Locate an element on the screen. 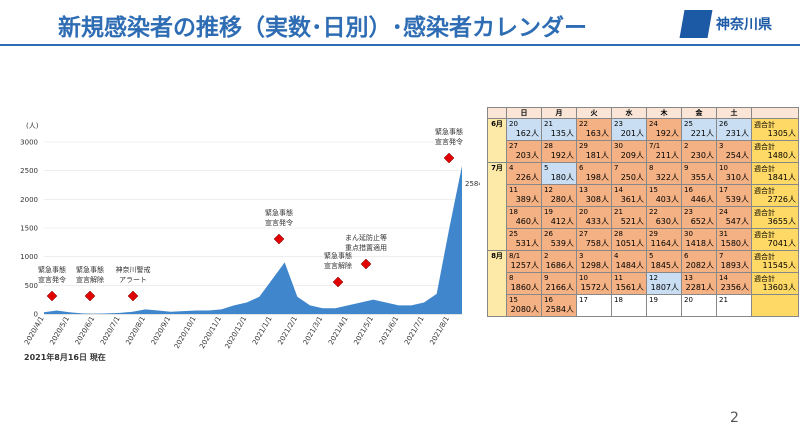  total-value: 3655人 is located at coordinates (781, 221).